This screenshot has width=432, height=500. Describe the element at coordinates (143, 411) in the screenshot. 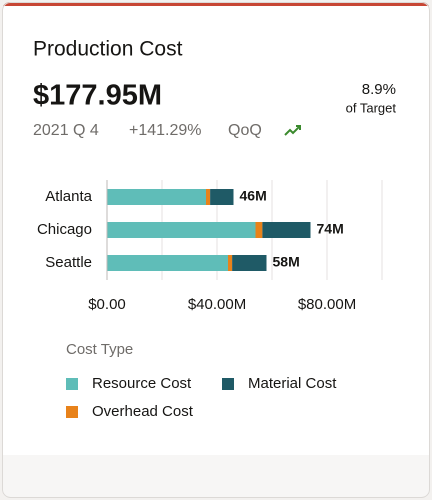

I see `legend-label: Overhead Cost` at that location.